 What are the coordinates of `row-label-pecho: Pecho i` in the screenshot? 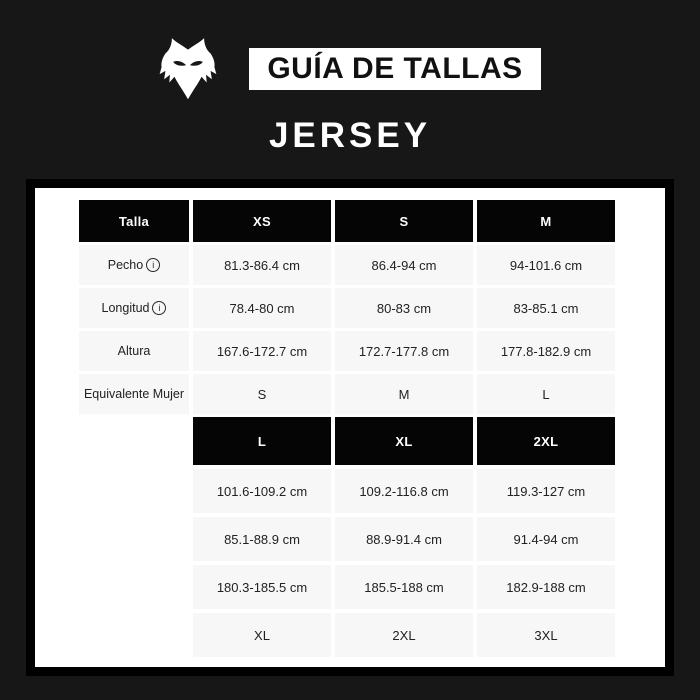 It's located at (134, 265).